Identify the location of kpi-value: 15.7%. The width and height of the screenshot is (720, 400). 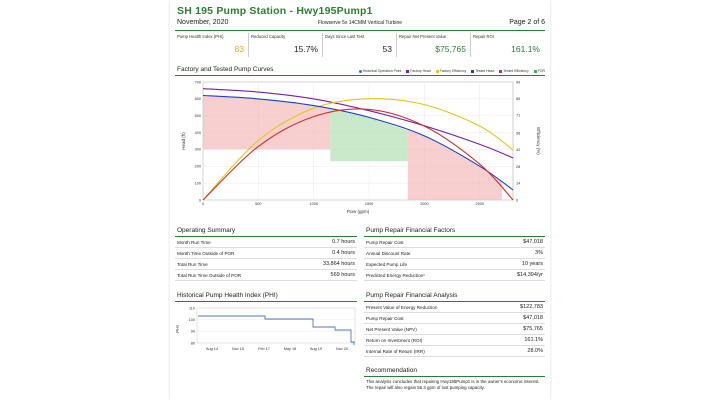
(305, 49).